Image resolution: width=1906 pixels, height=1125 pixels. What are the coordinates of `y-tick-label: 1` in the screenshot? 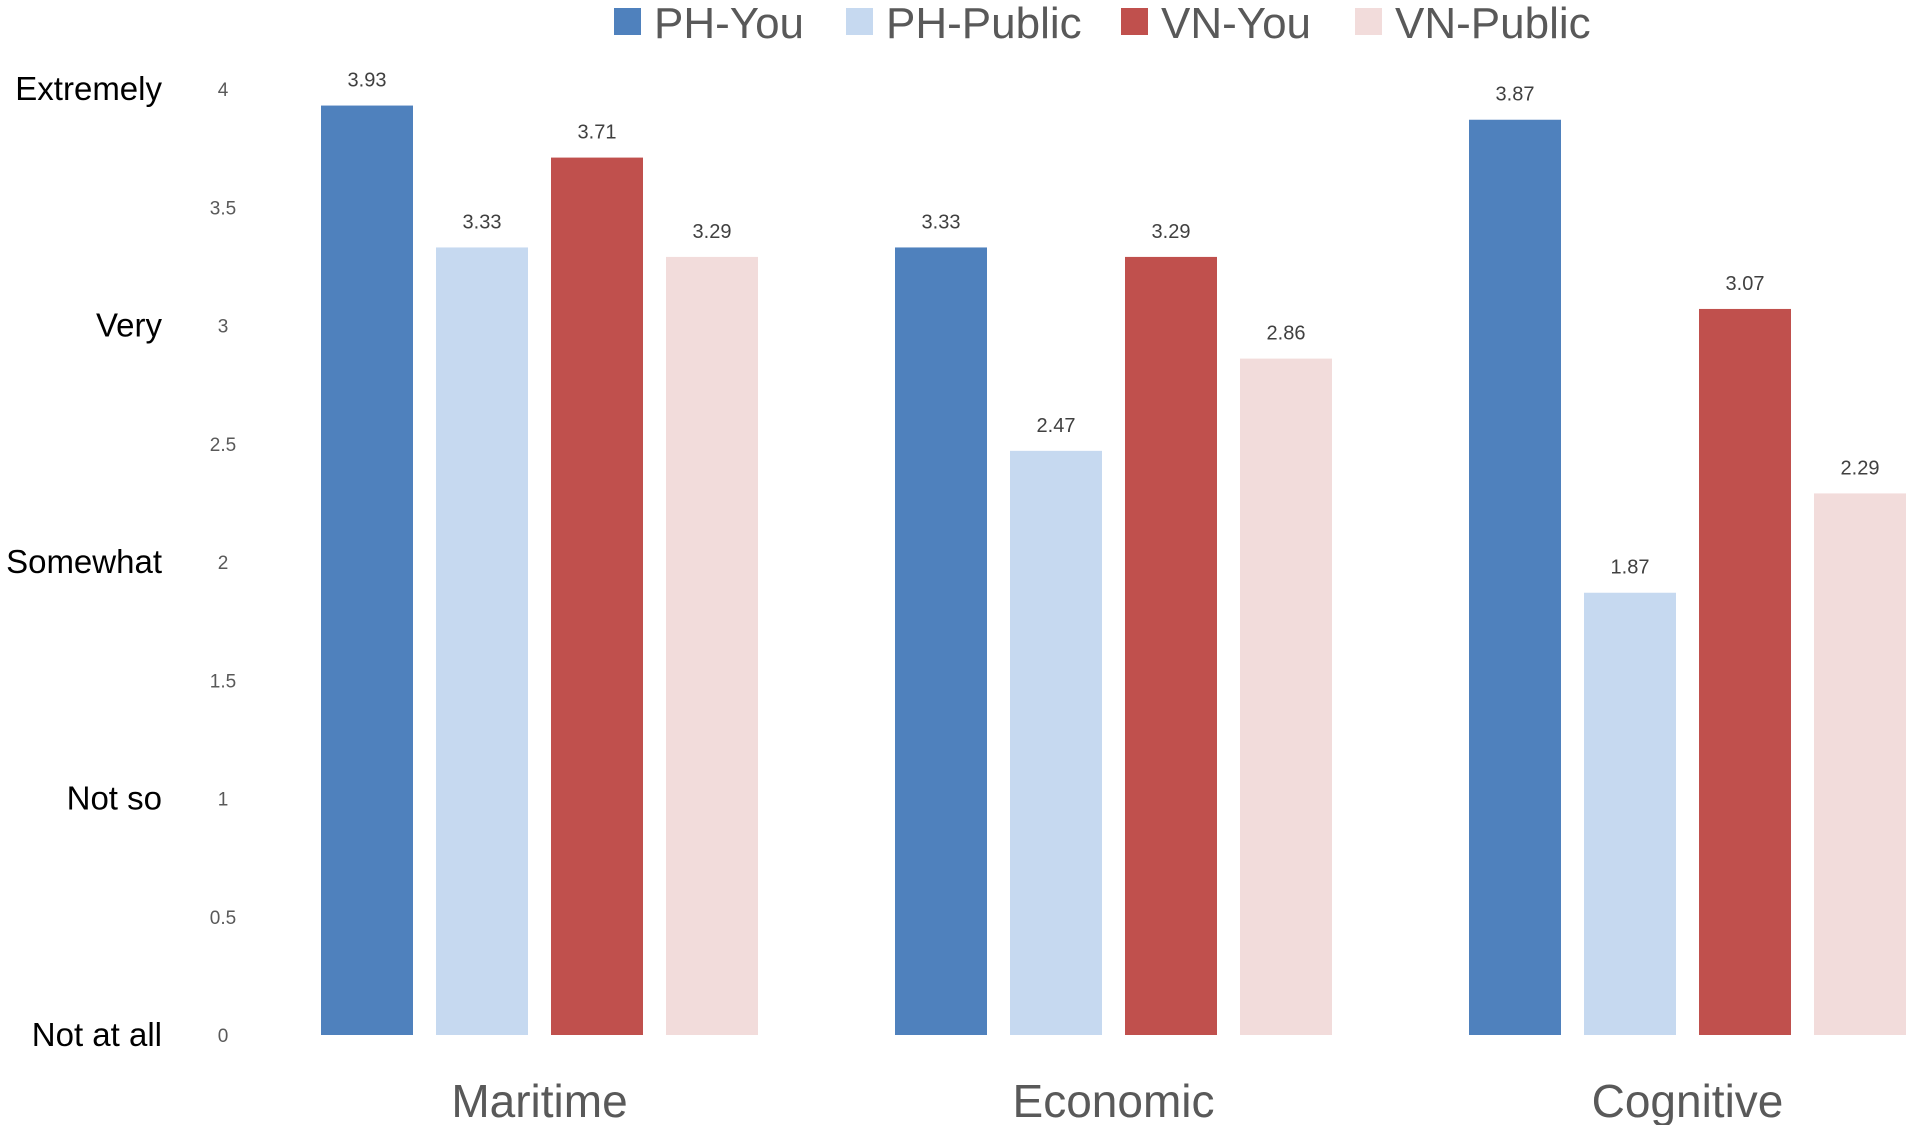 It's located at (223, 800).